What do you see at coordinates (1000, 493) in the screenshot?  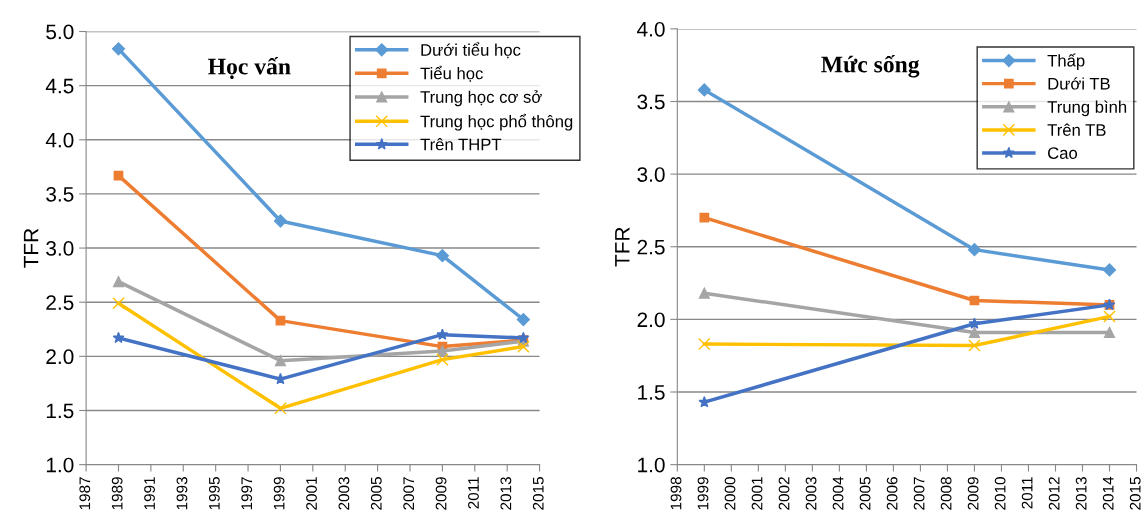 I see `x-tick-label: 2010` at bounding box center [1000, 493].